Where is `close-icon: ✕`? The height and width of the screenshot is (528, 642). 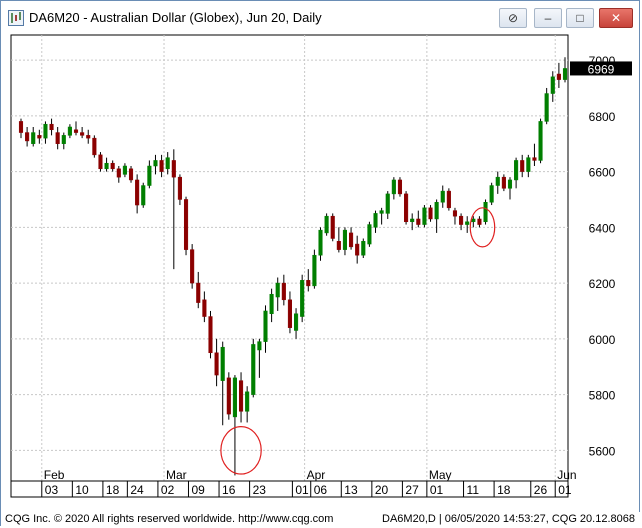
close-icon: ✕ is located at coordinates (616, 18).